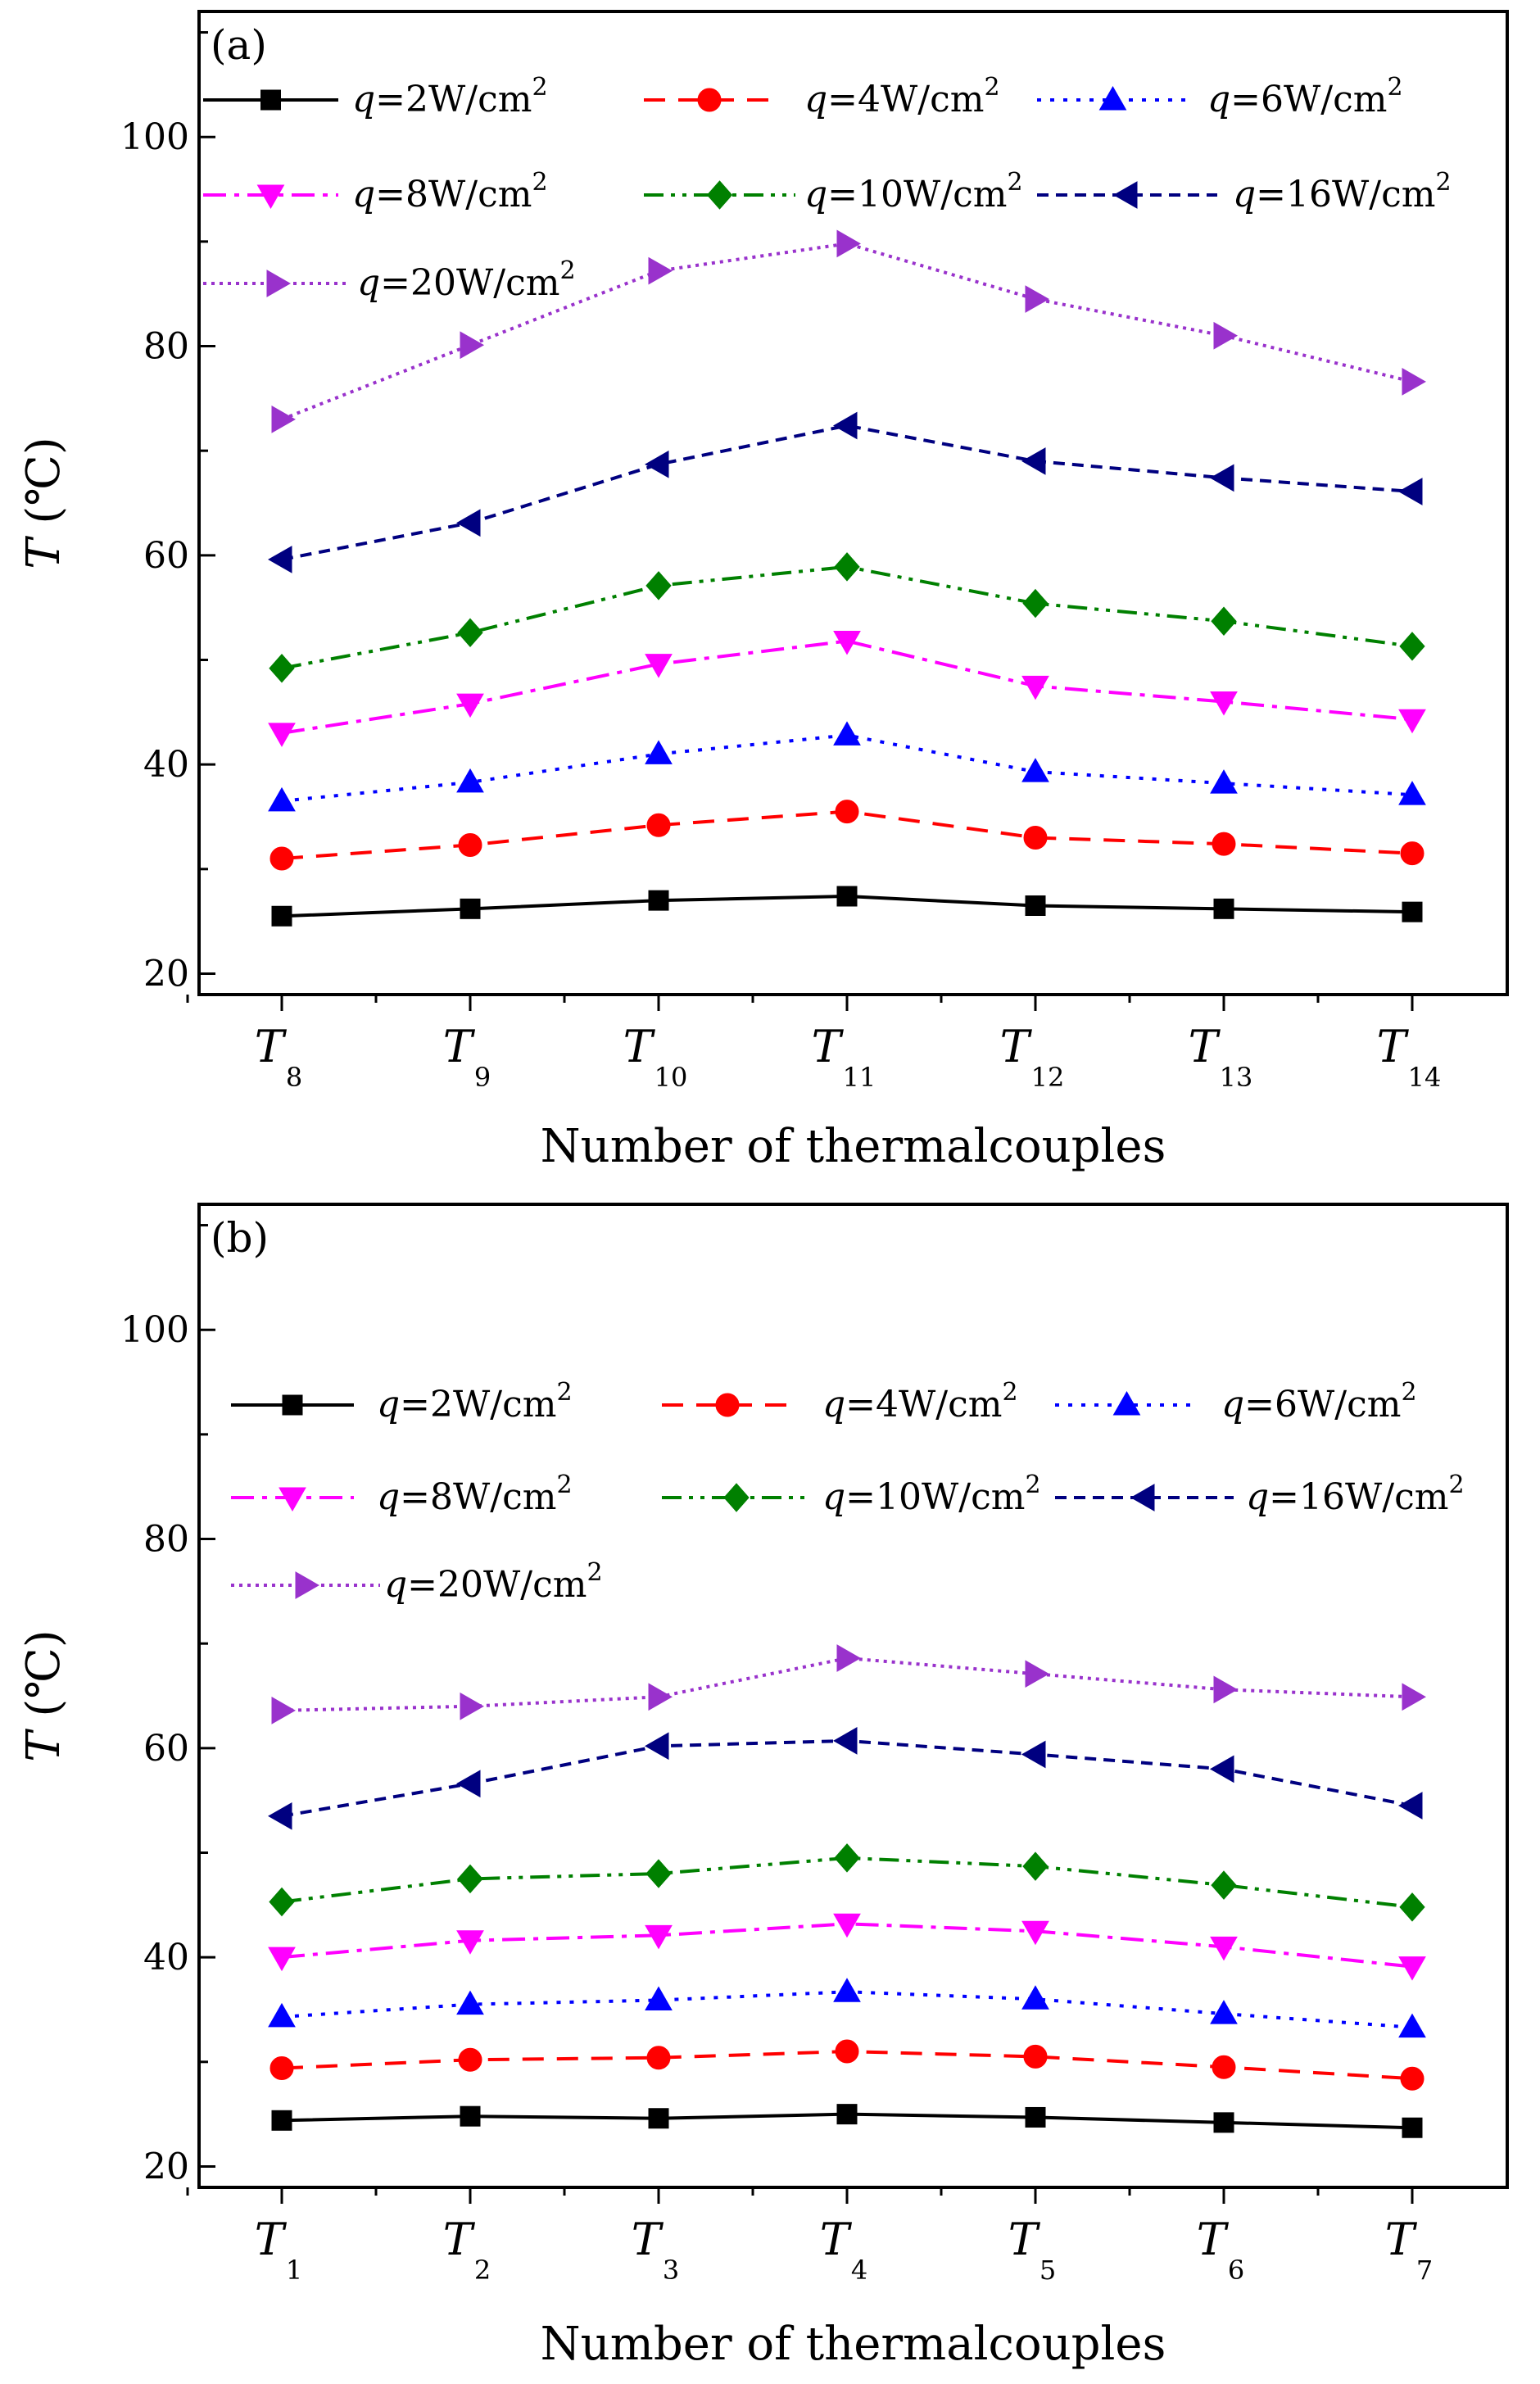  I want to click on x-tick-label: T14, so click(1409, 1057).